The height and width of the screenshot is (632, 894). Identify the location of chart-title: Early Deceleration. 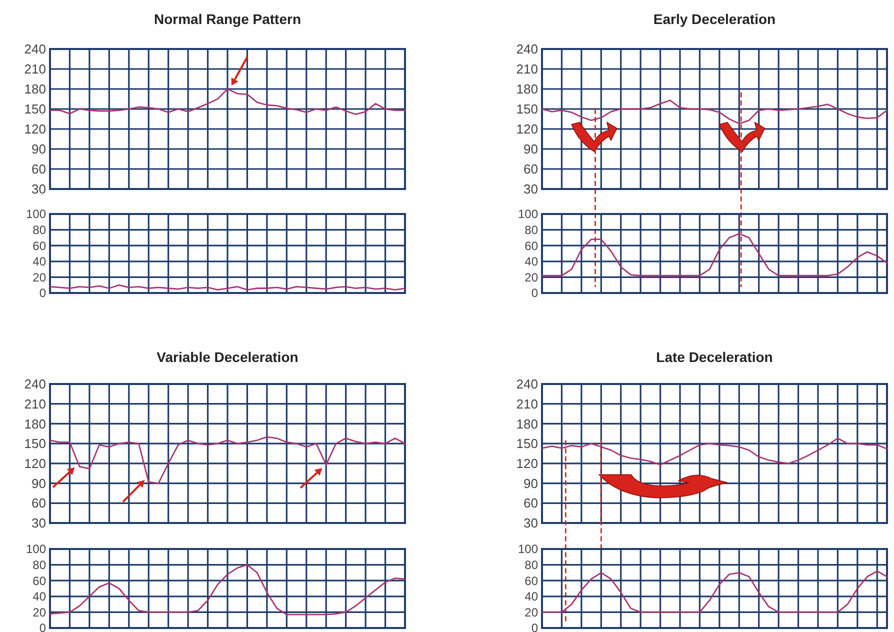
(714, 19).